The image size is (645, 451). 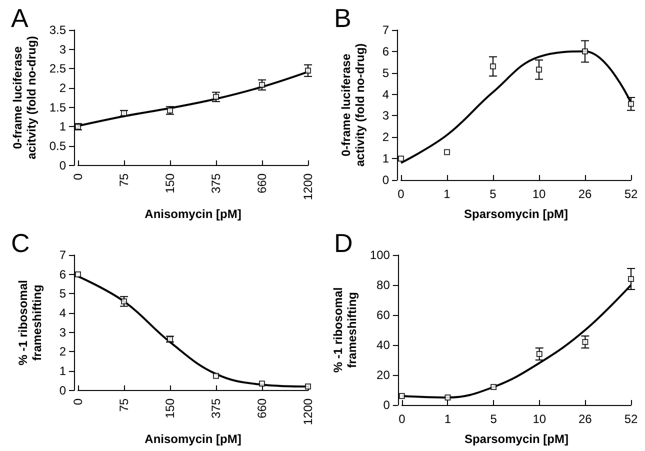 I want to click on y-tick-label: 40, so click(x=383, y=345).